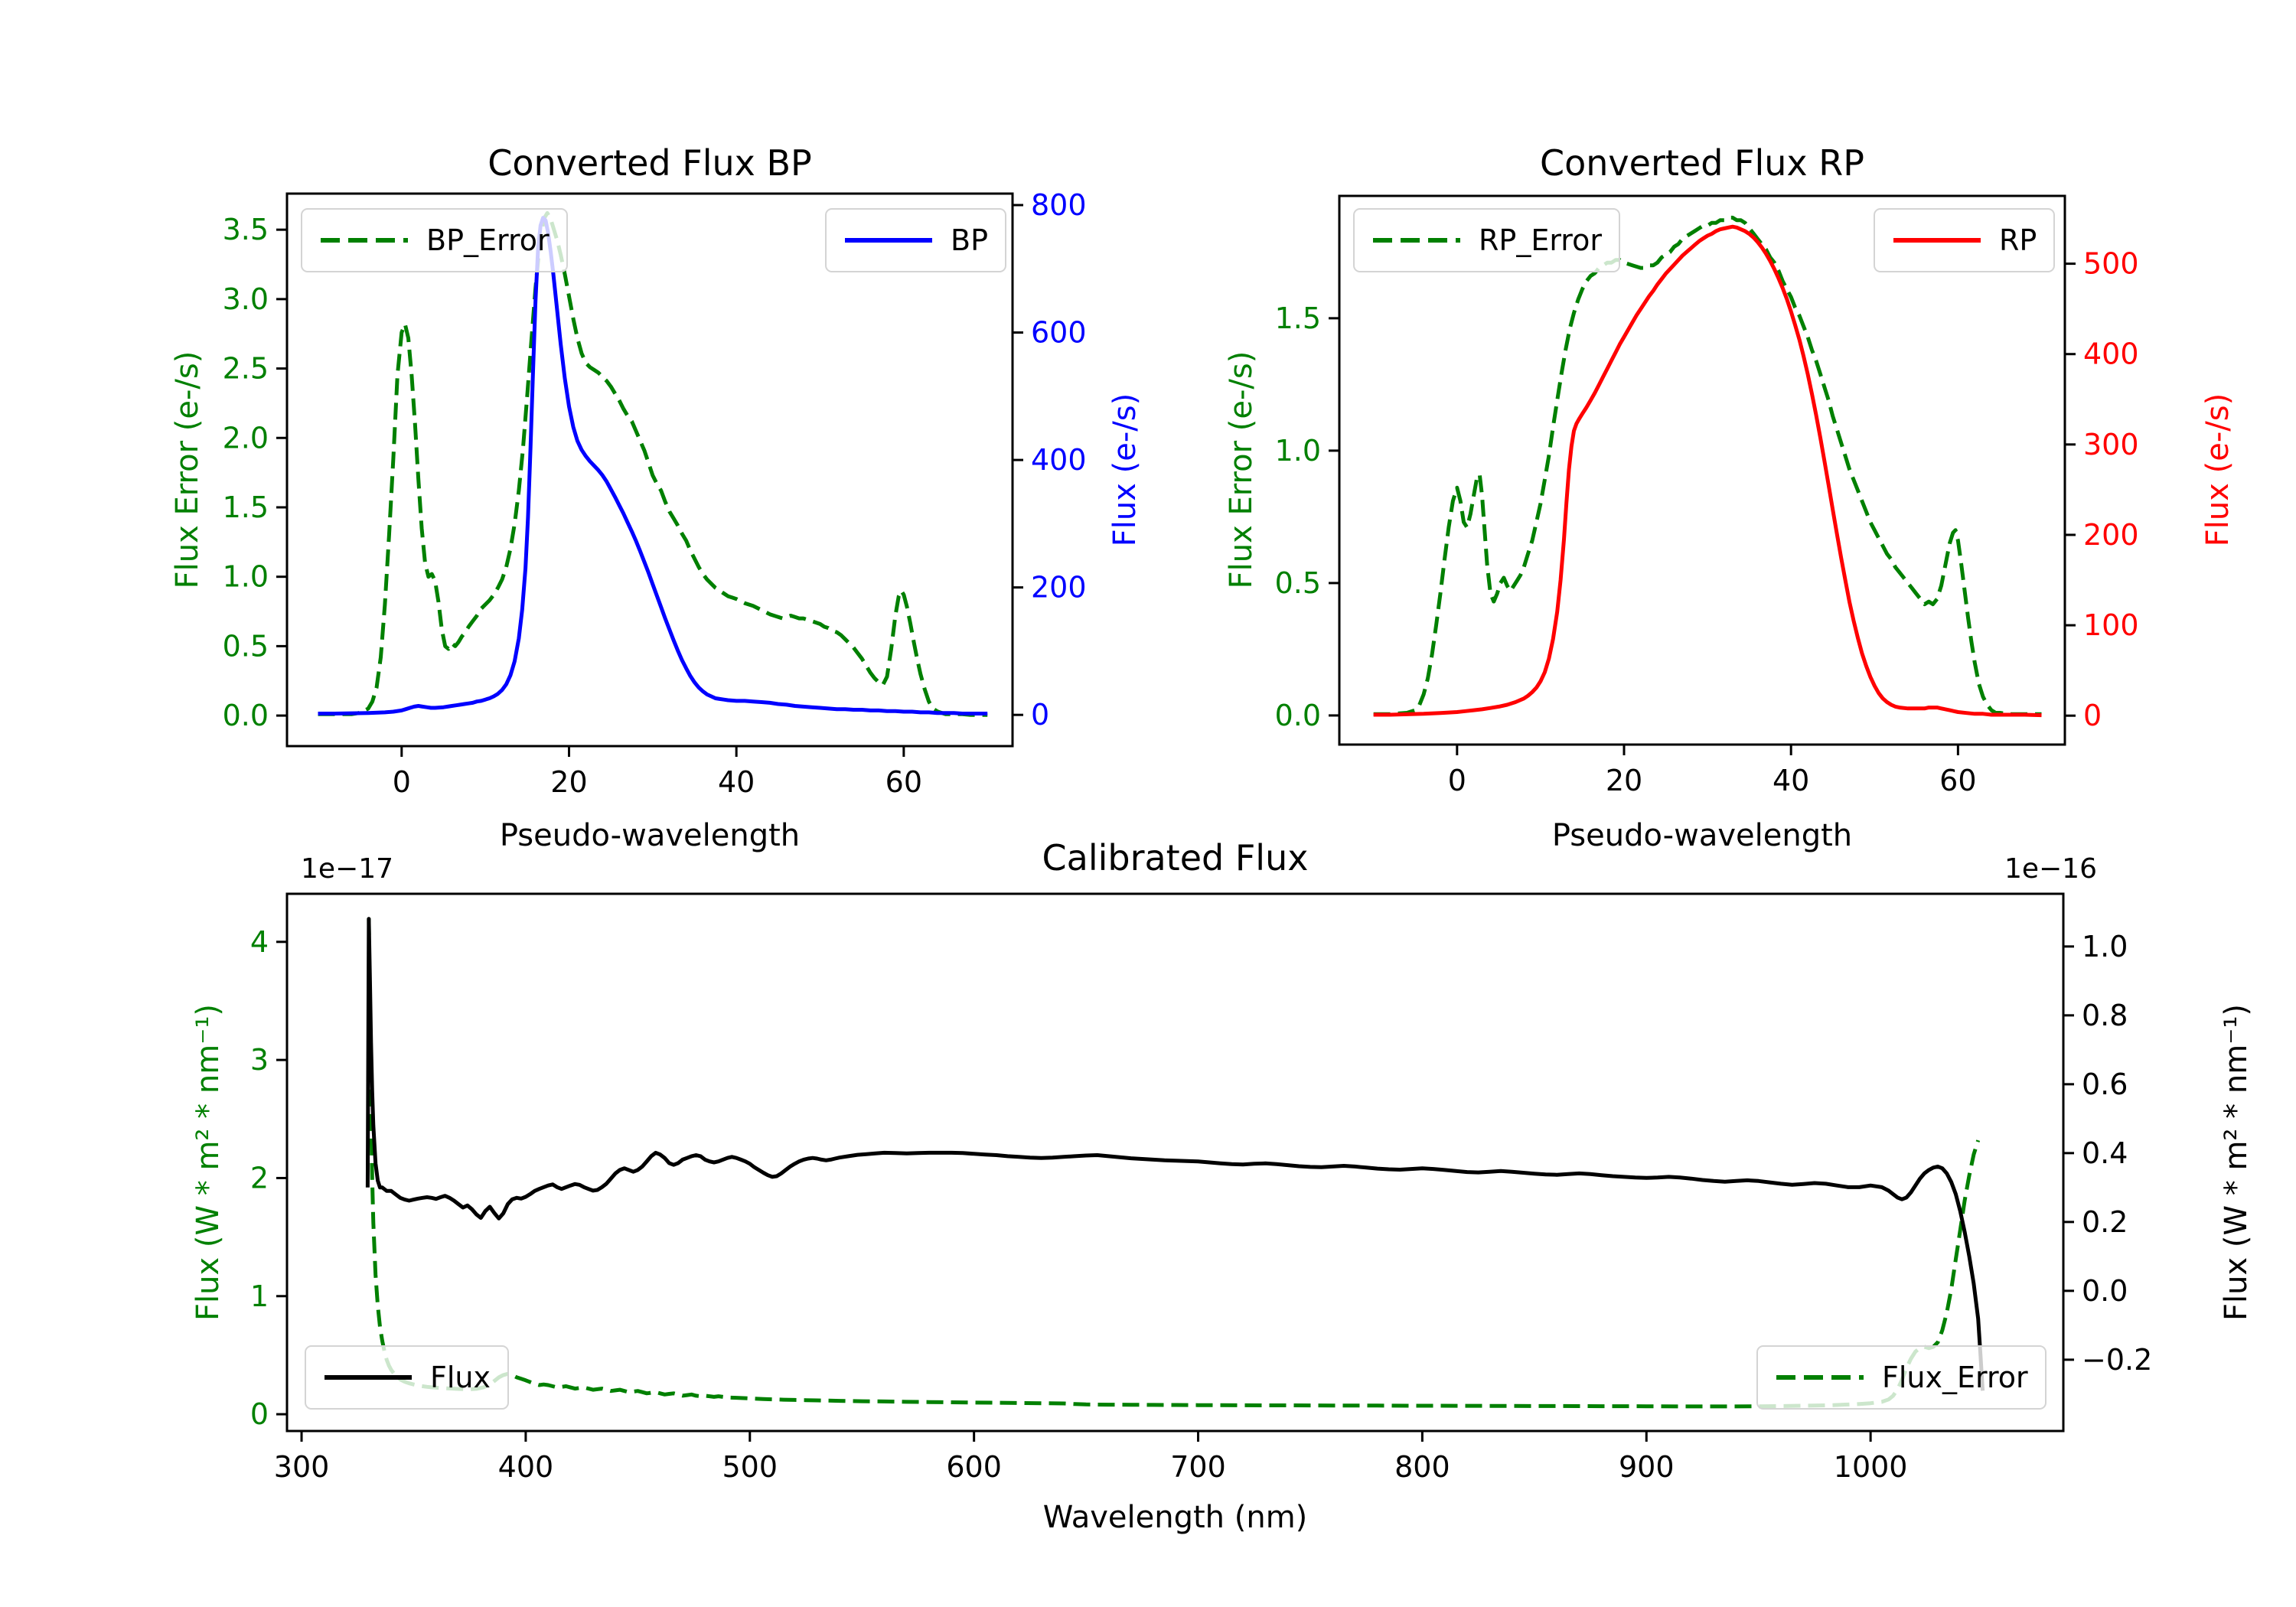 This screenshot has width=2296, height=1607. I want to click on left-tick-label: 2.5, so click(246, 369).